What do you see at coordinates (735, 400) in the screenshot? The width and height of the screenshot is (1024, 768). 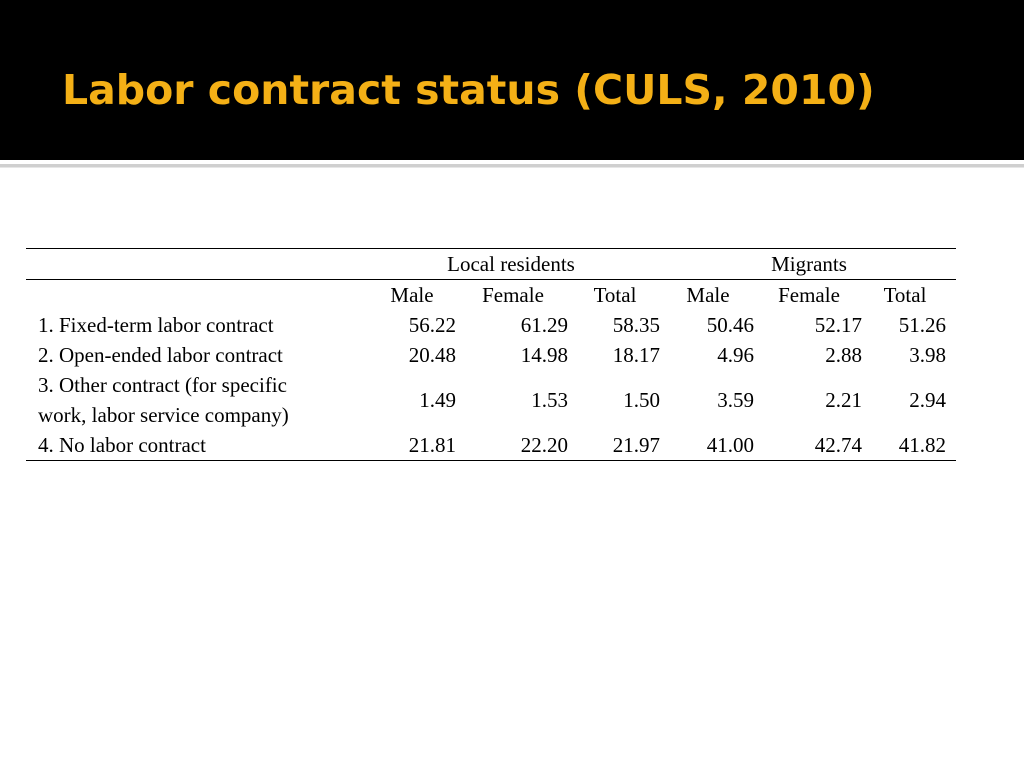 I see `table-cell: 3.59` at bounding box center [735, 400].